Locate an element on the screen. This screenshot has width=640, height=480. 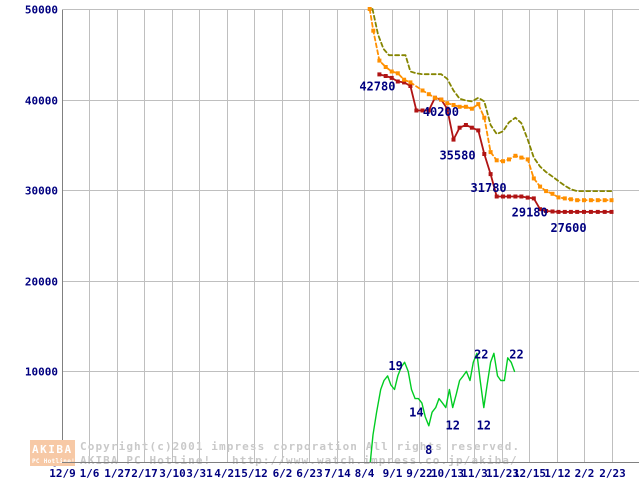
series-line-shop-count is located at coordinates (442, 407).